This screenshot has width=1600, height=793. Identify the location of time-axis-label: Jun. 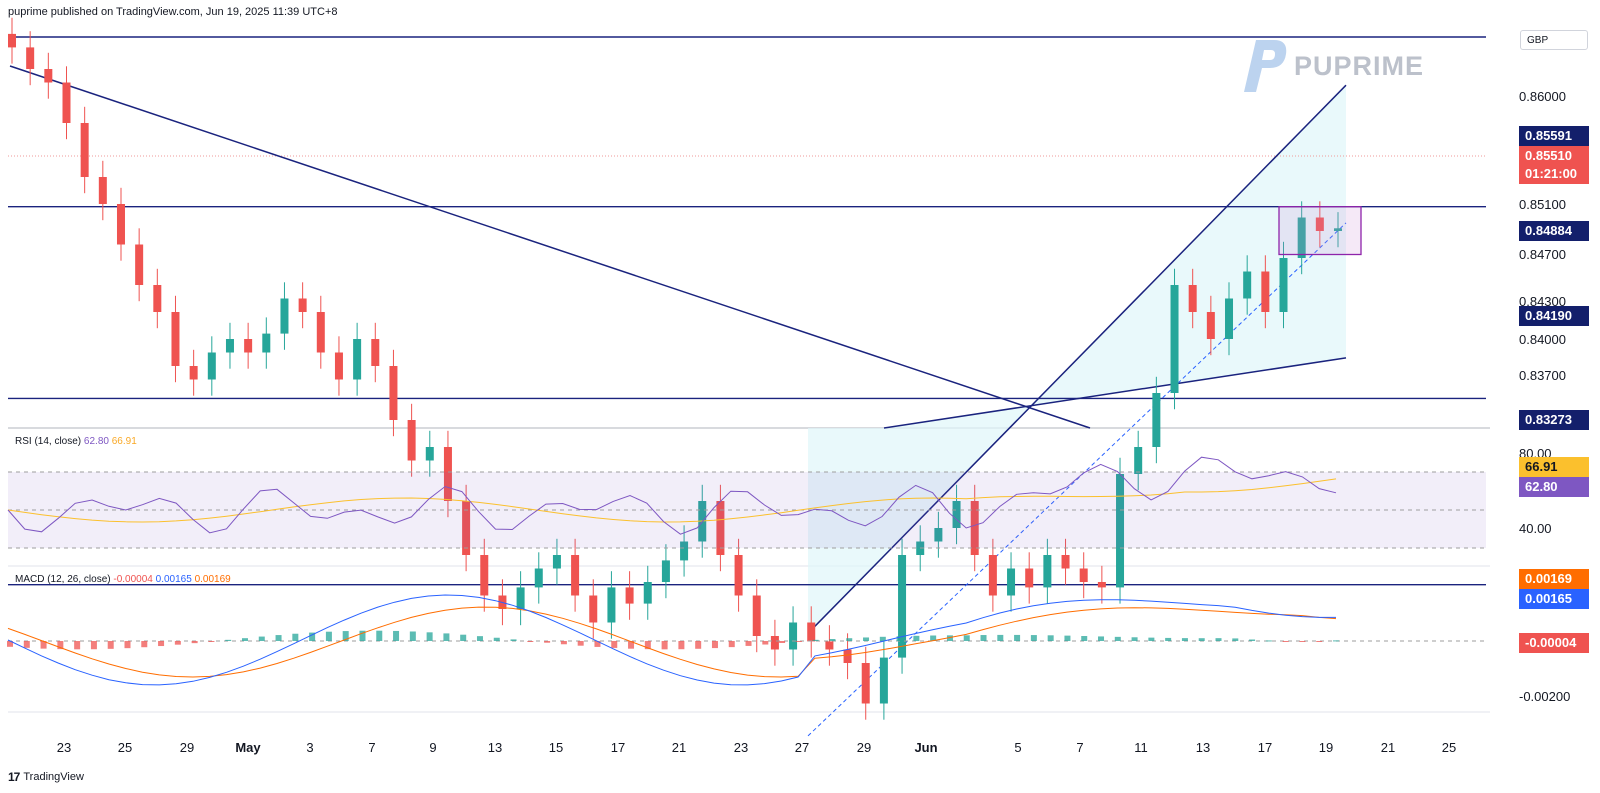
(926, 747).